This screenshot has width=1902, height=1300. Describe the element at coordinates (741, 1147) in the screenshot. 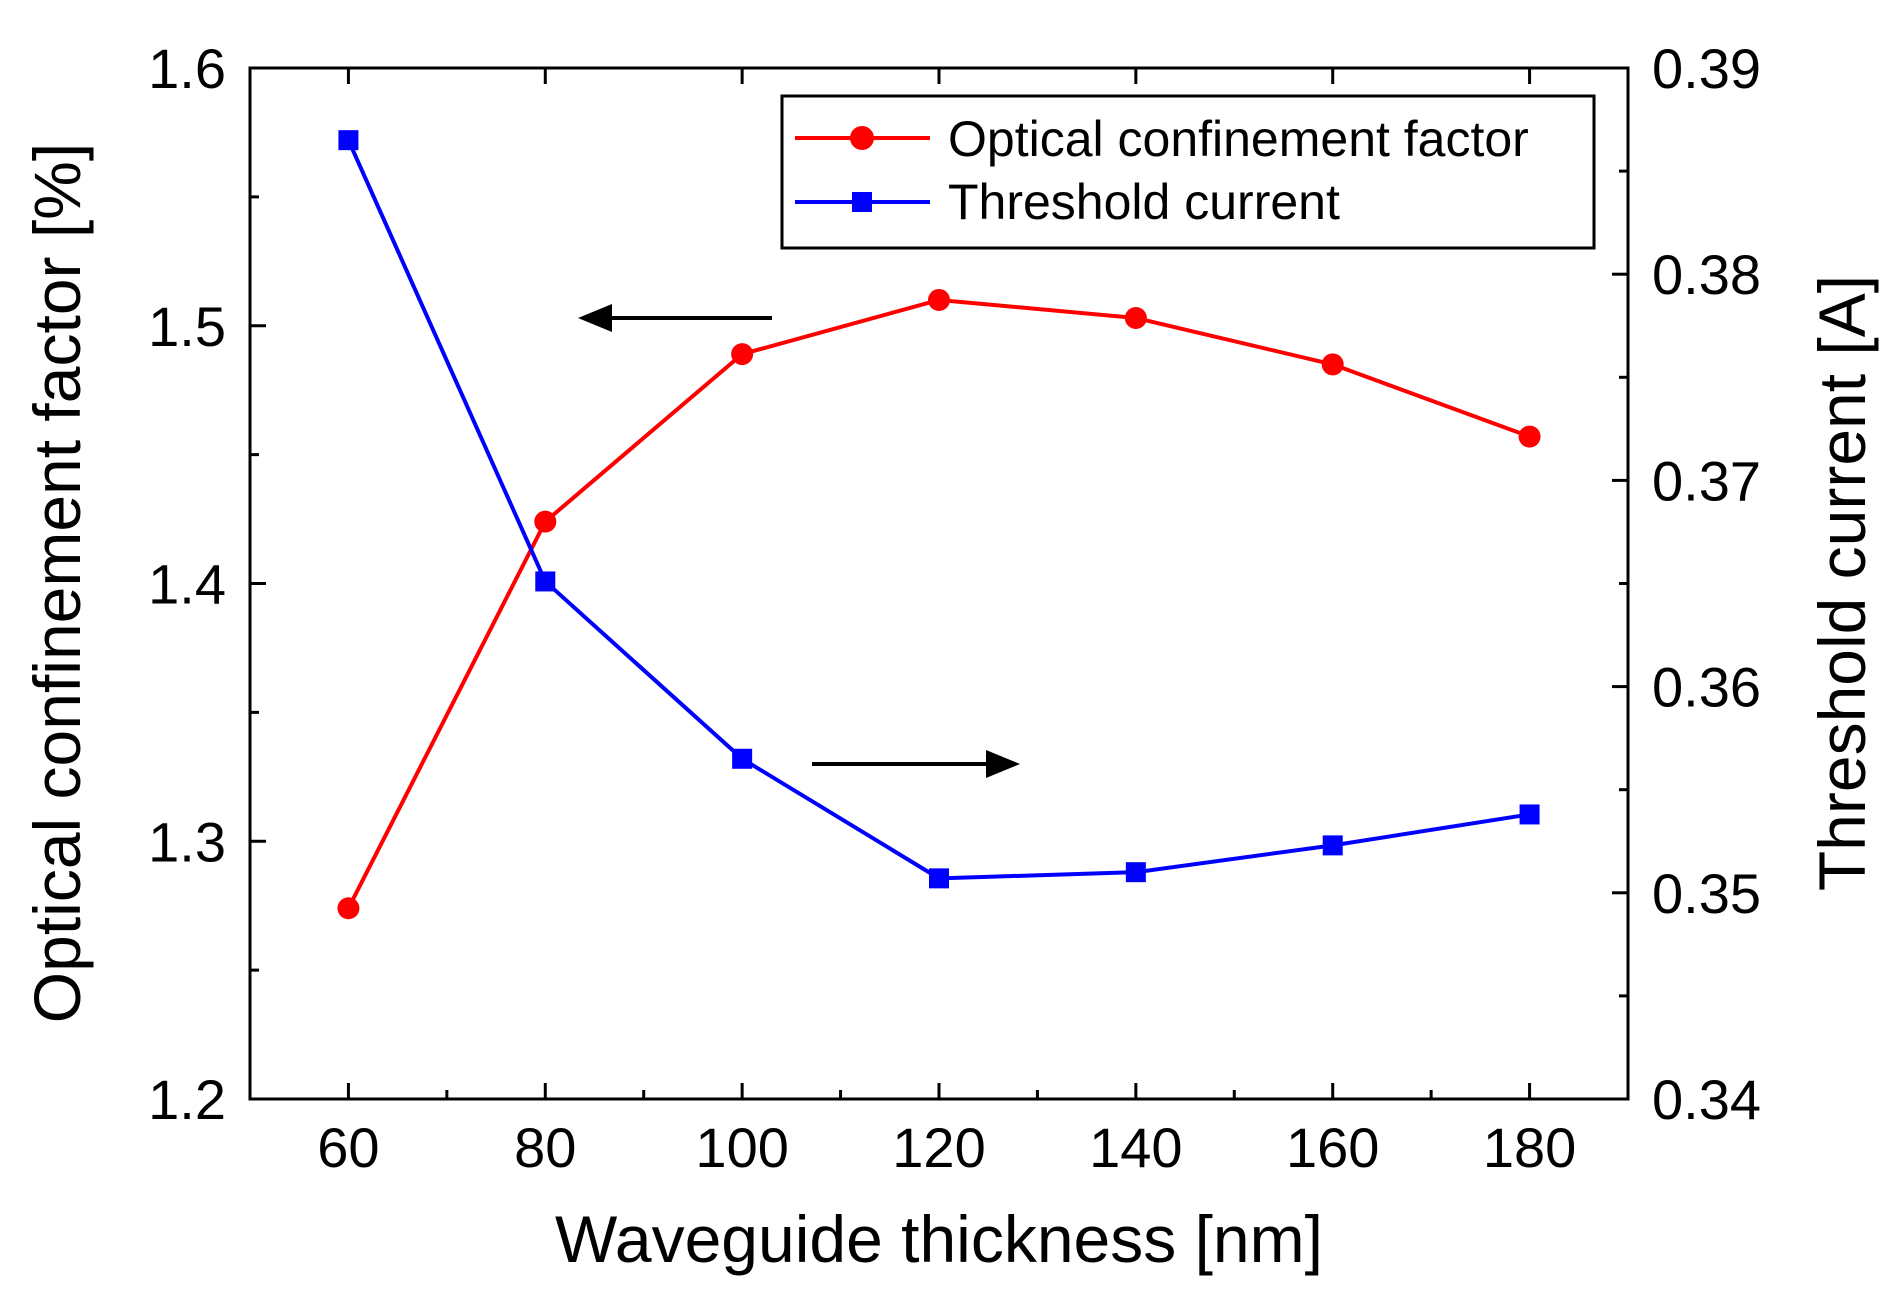

I see `x-tick-label: 100` at that location.